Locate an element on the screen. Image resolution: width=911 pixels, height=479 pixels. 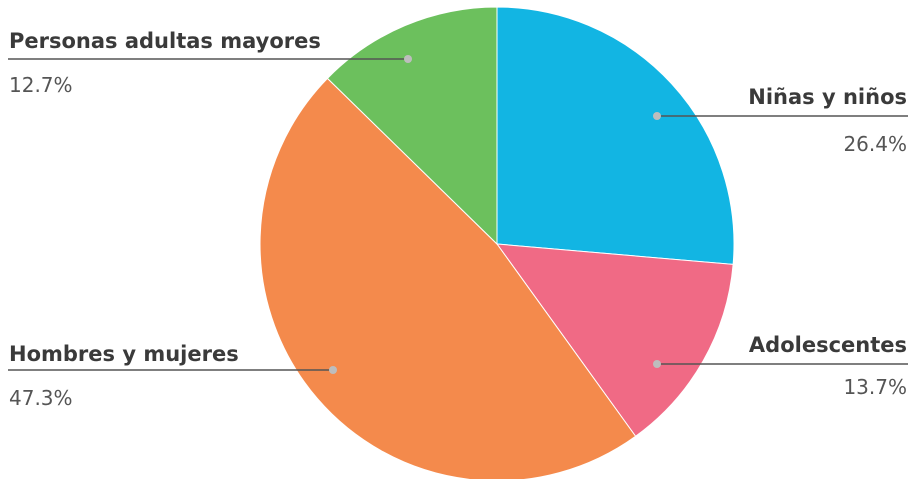
slice-value-label-0: 26.4% is located at coordinates (875, 144).